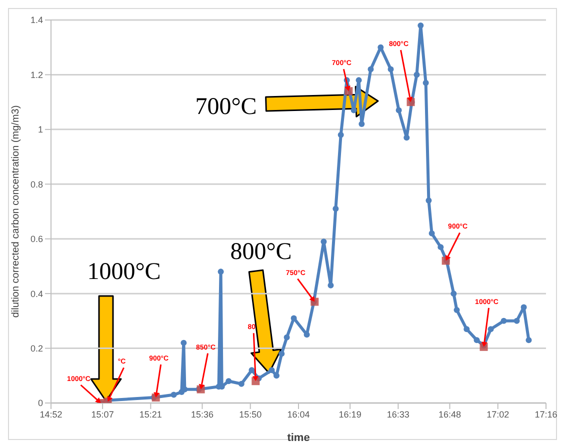  What do you see at coordinates (298, 414) in the screenshot?
I see `x-tick-label: 16:04` at bounding box center [298, 414].